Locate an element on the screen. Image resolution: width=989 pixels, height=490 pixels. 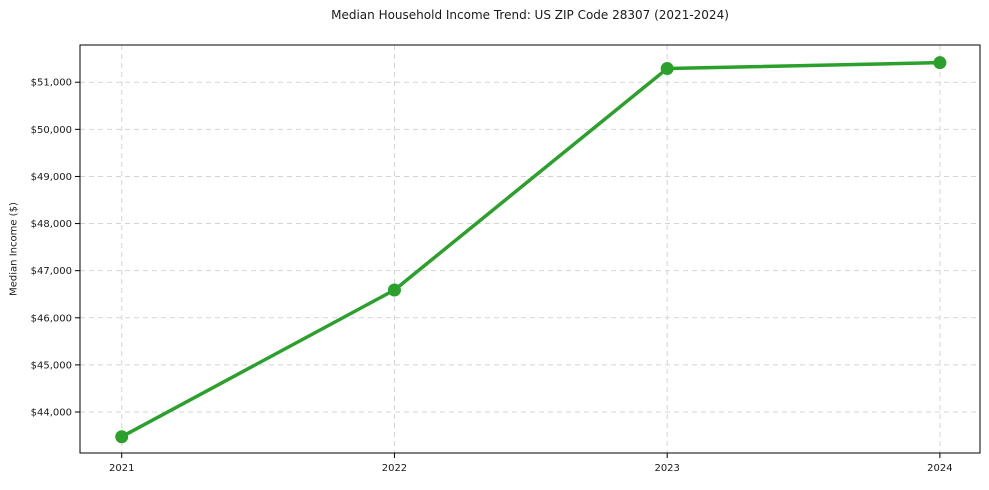
y-tick-label: $45,000 is located at coordinates (51, 365).